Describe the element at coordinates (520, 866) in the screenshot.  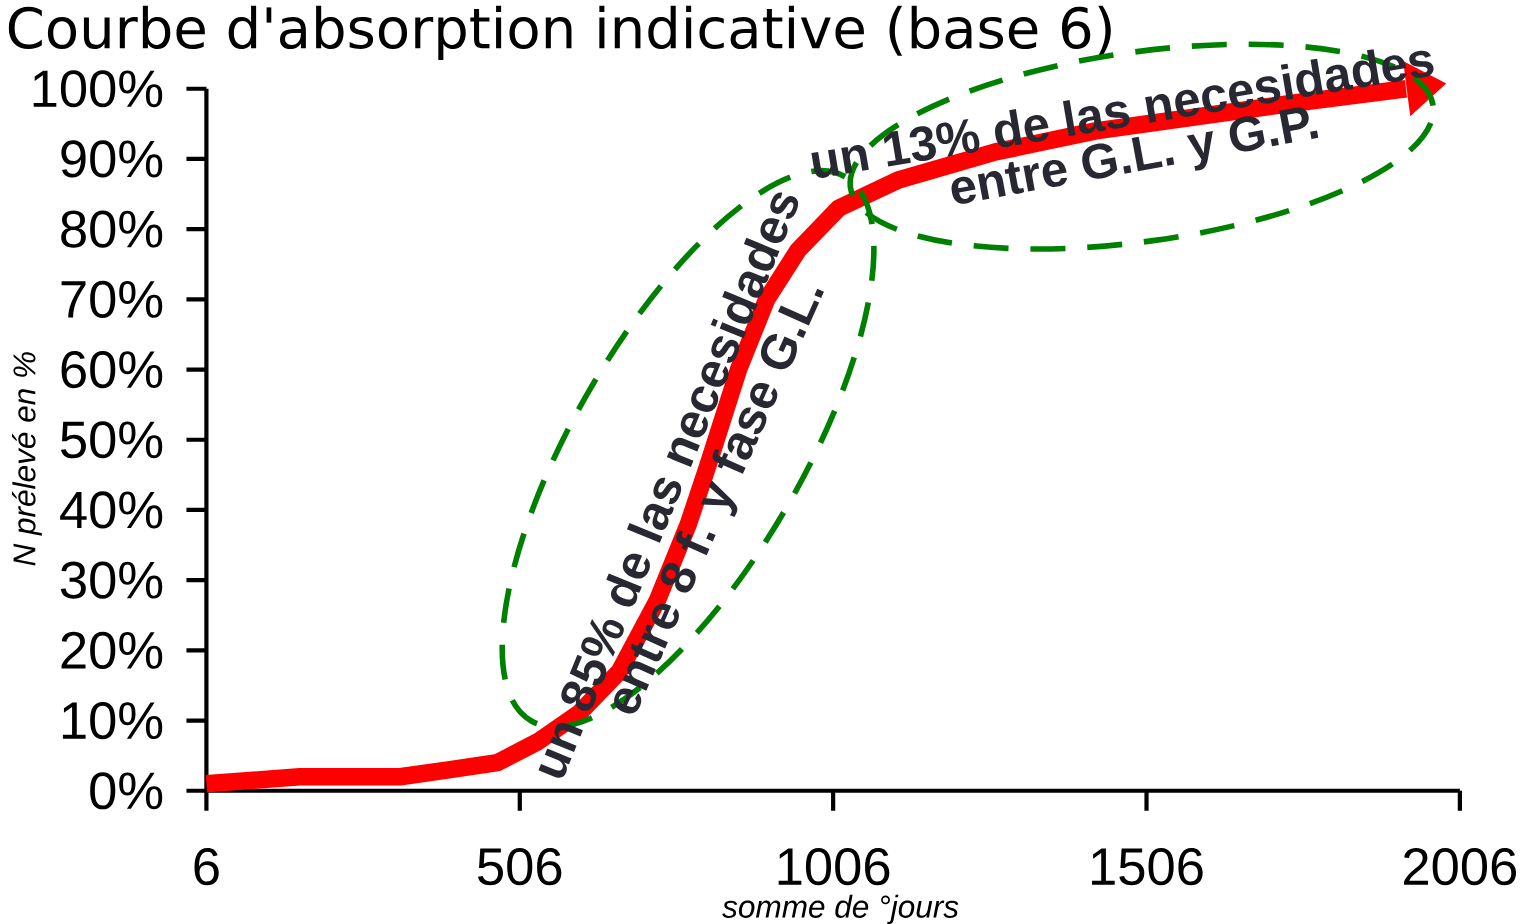
I see `x-tick-label: 506` at that location.